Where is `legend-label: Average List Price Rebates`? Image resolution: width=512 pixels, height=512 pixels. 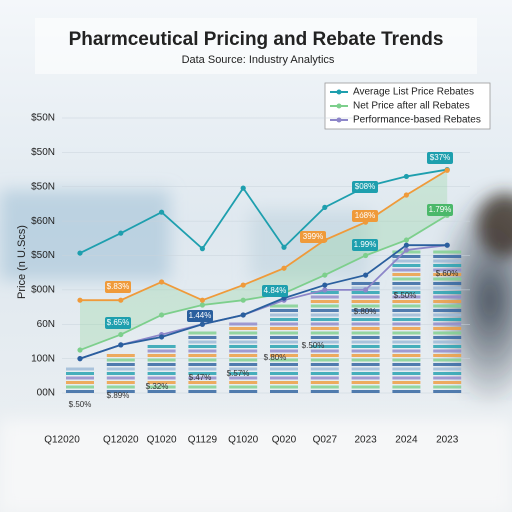
legend-label: Average List Price Rebates is located at coordinates (413, 92).